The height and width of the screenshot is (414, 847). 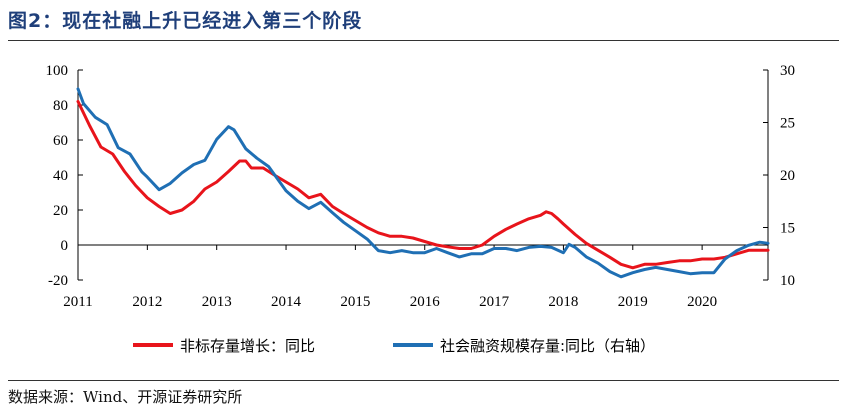 What do you see at coordinates (423, 380) in the screenshot?
I see `source-rule` at bounding box center [423, 380].